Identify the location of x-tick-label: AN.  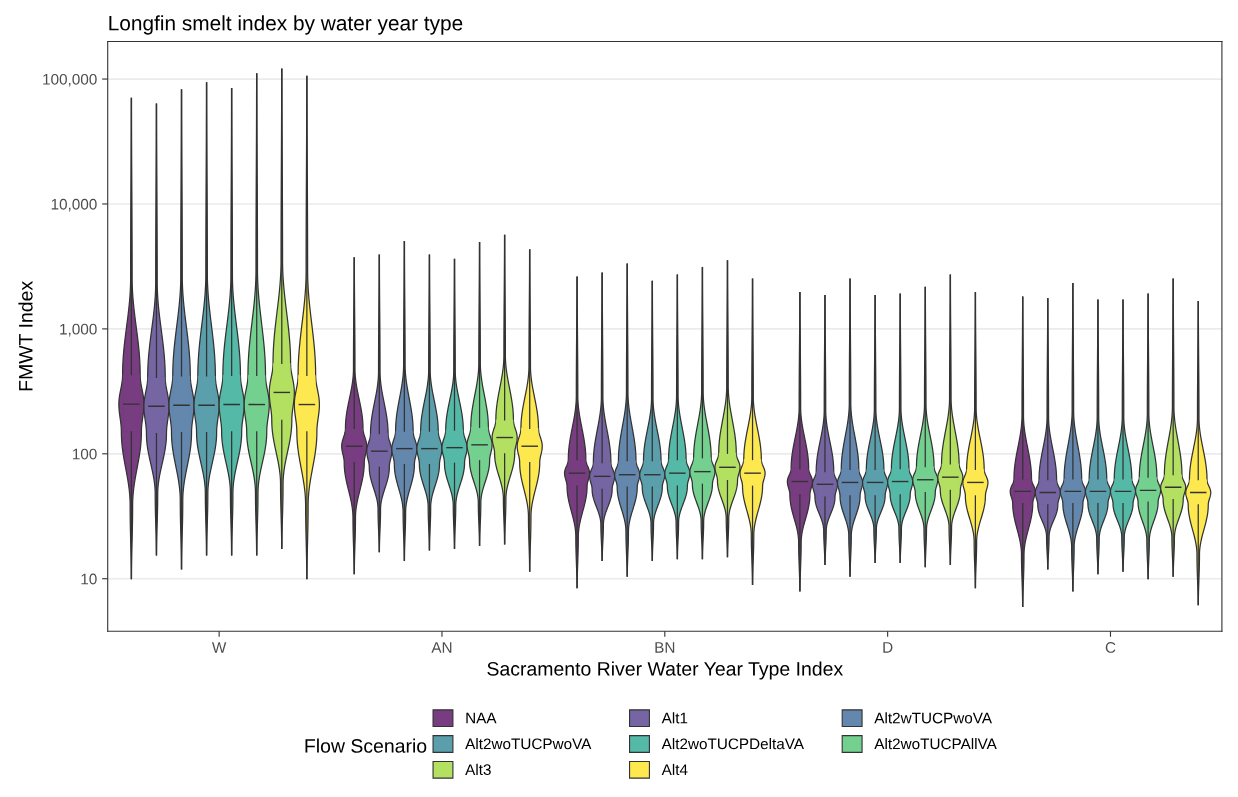
(441, 647).